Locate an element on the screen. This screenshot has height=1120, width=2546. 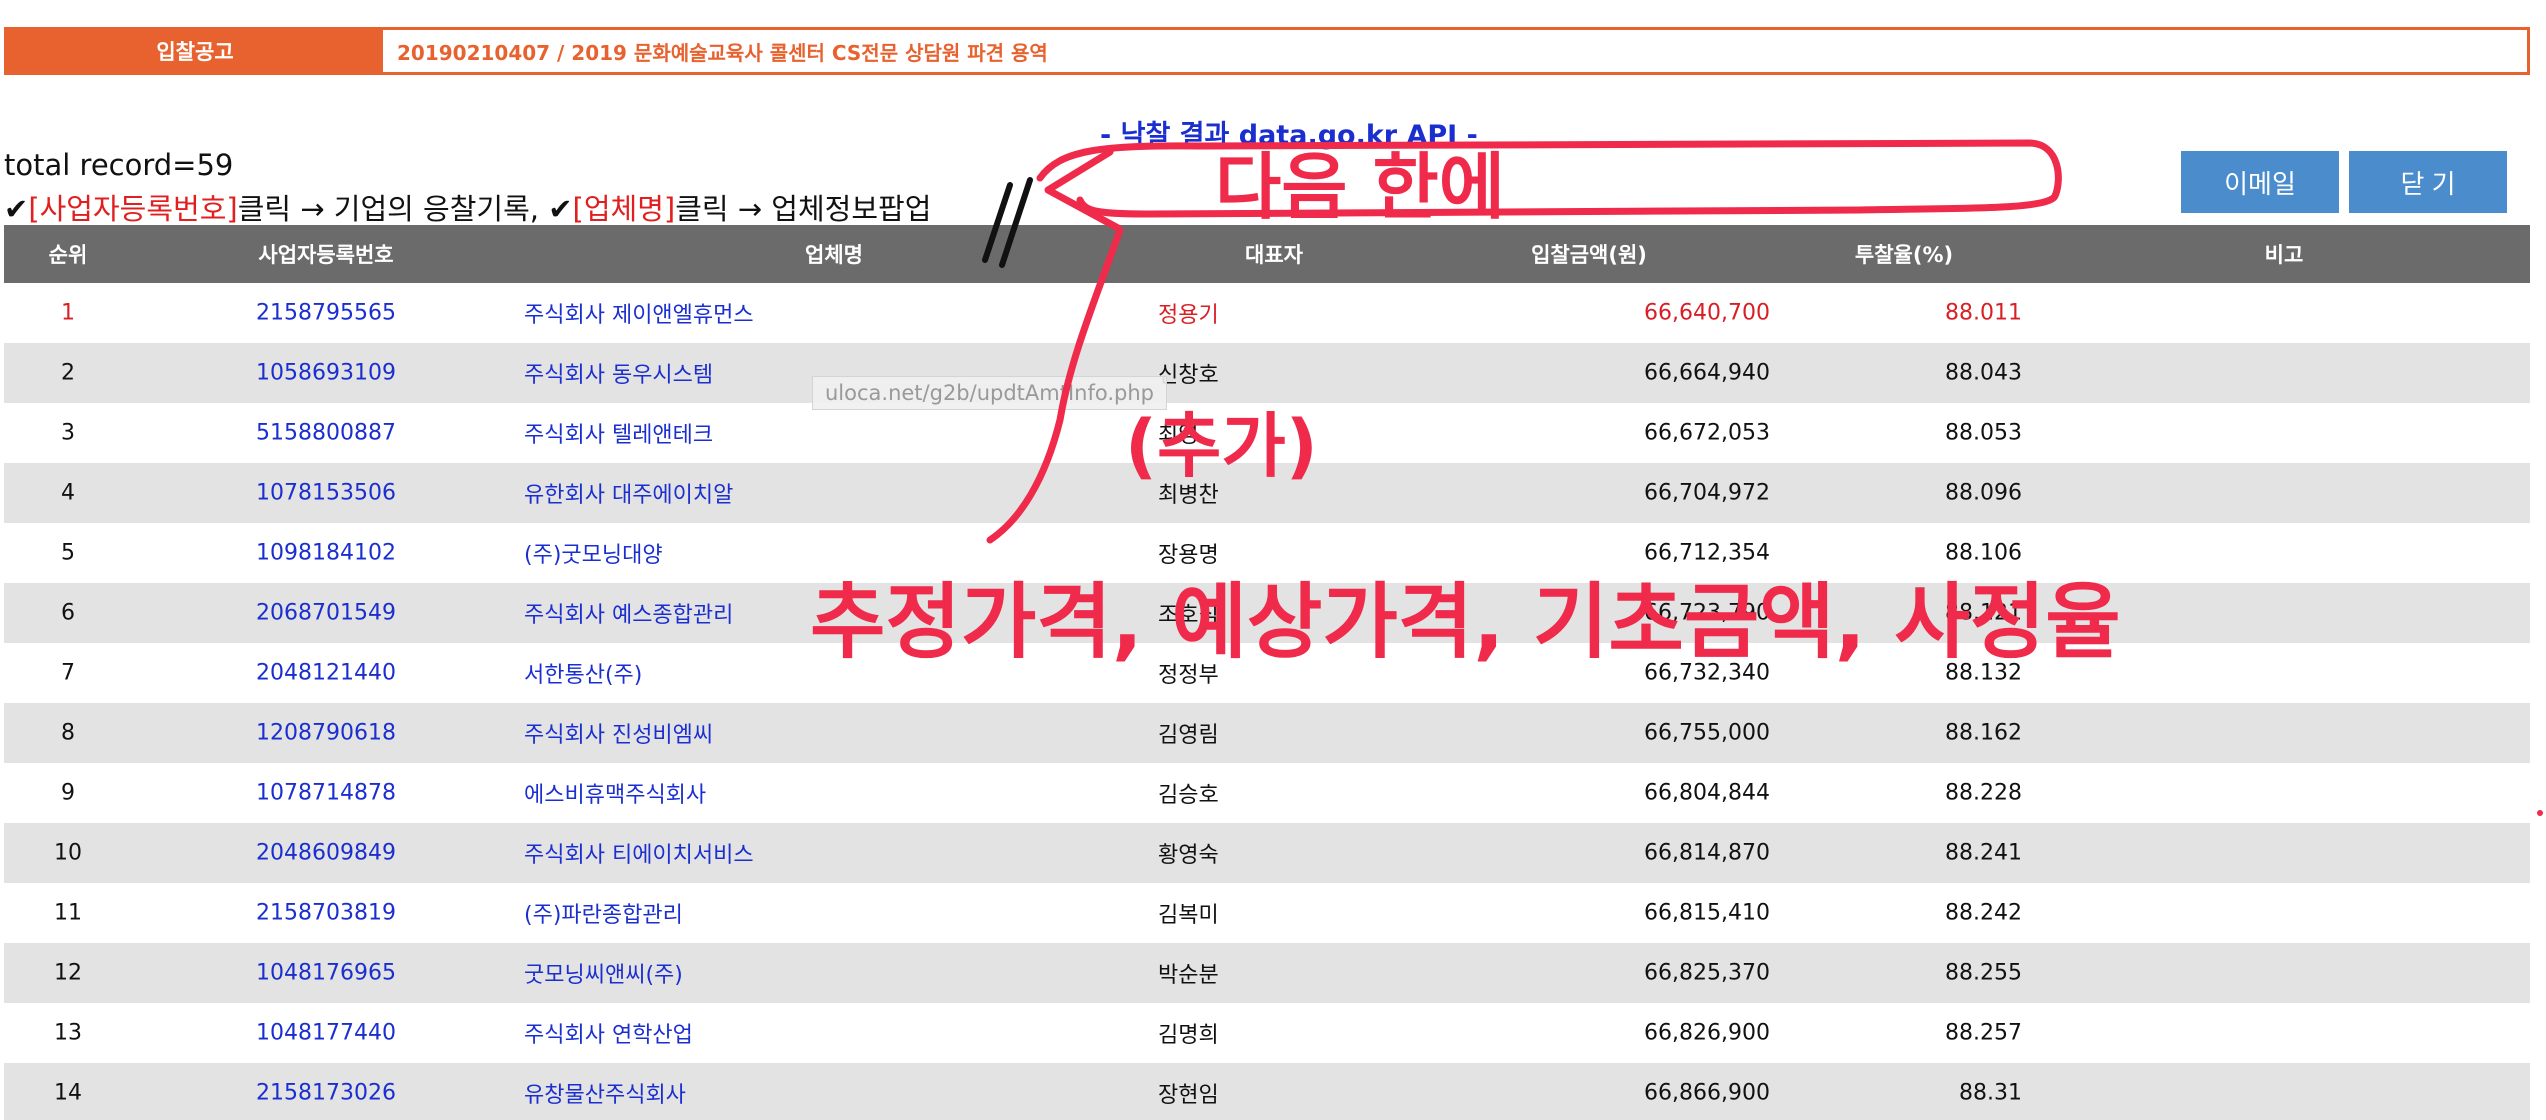
ceo-cell: 장현임 is located at coordinates (1188, 1095).